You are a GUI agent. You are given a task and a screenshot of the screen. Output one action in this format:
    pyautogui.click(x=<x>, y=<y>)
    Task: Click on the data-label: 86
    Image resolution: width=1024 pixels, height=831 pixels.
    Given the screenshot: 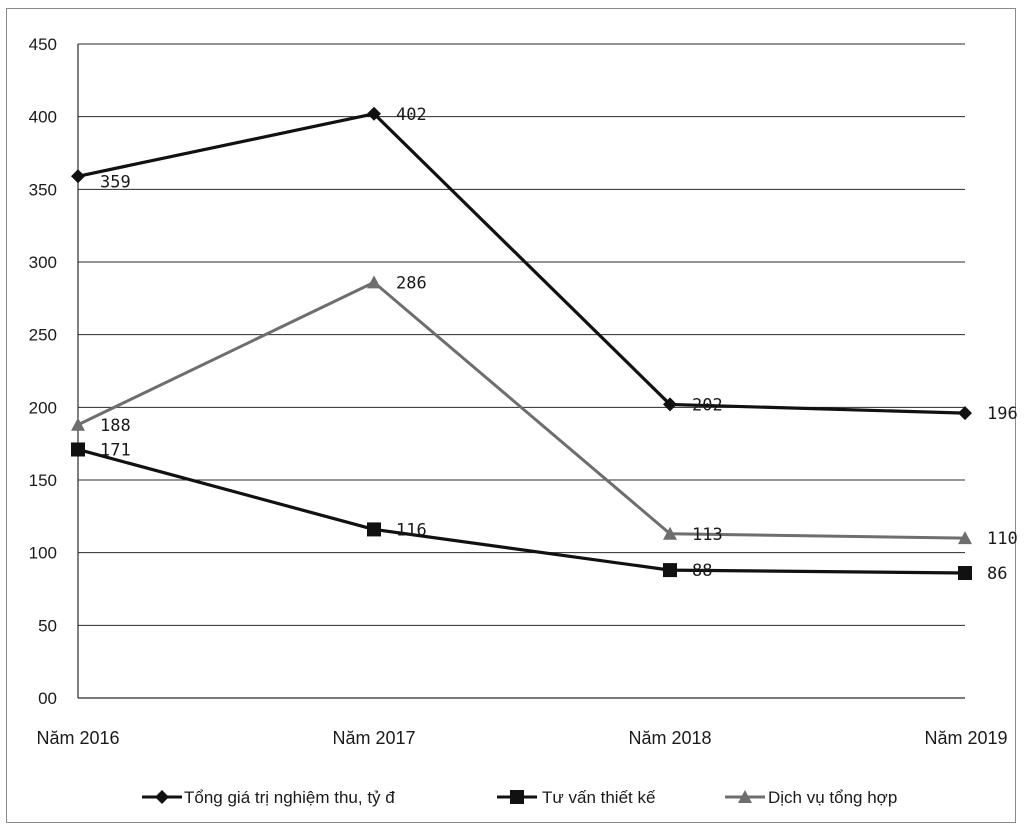 What is the action you would take?
    pyautogui.click(x=997, y=574)
    